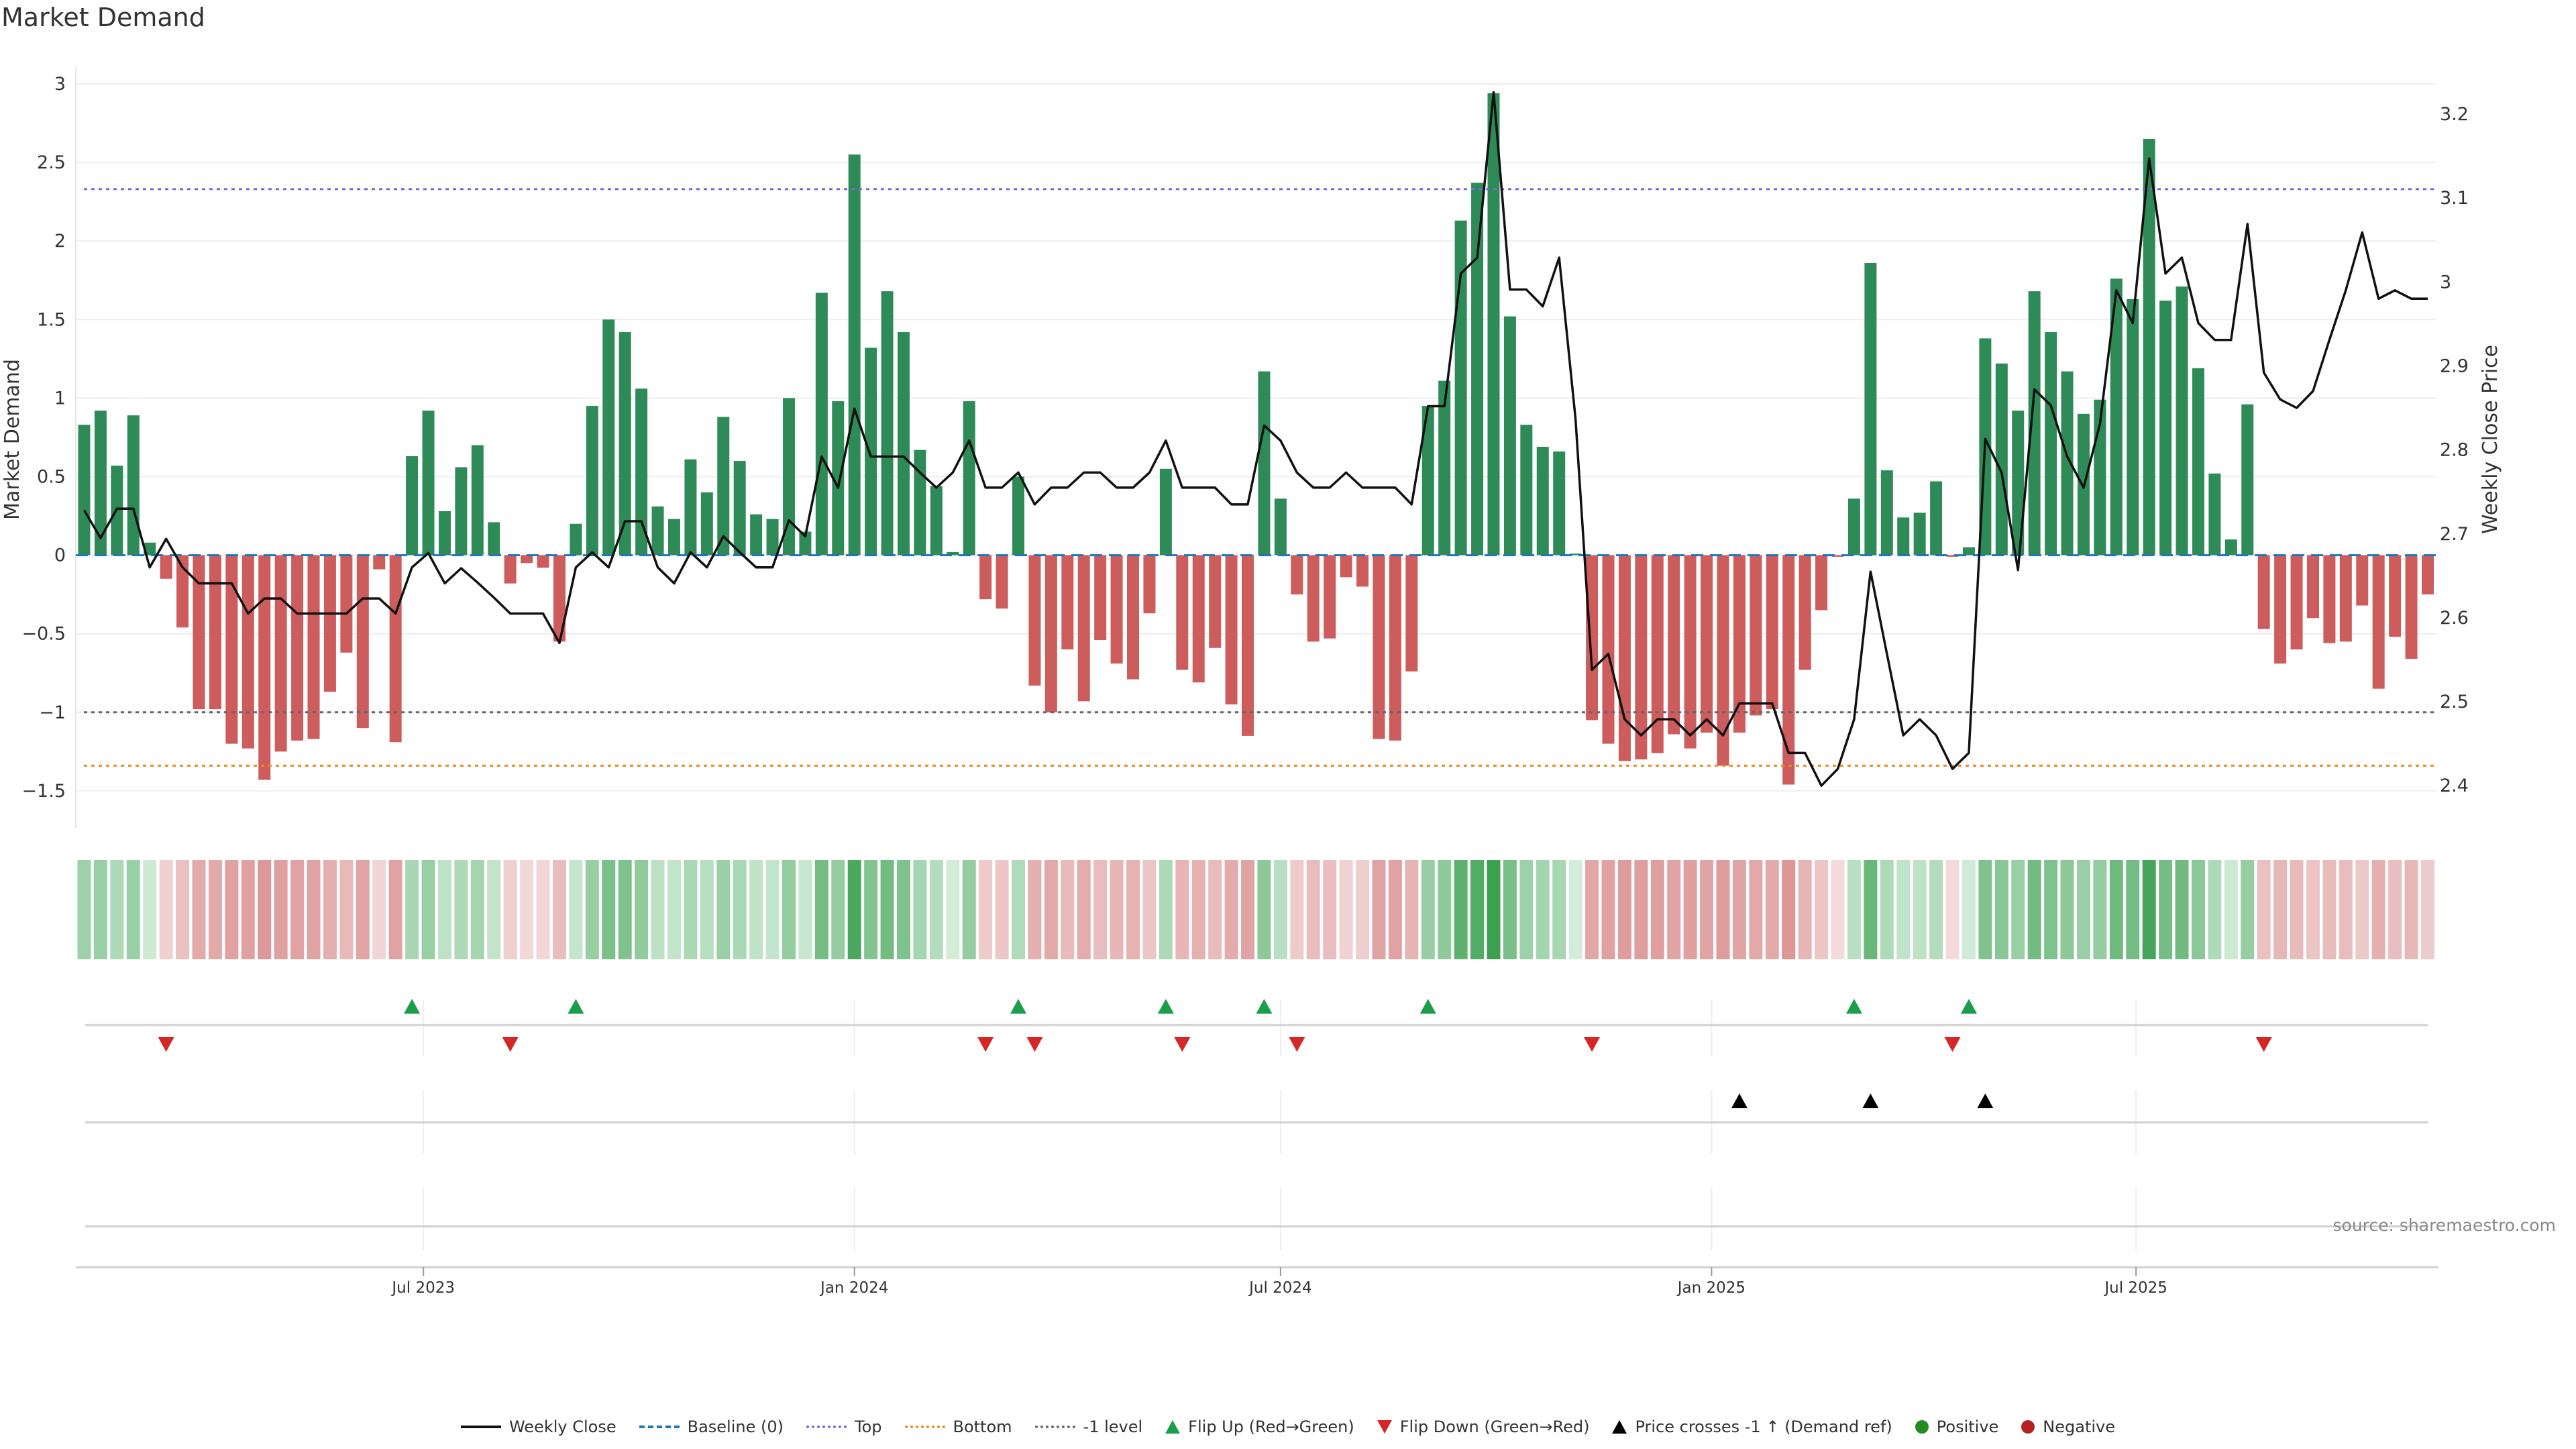 The width and height of the screenshot is (2576, 1449). I want to click on y2-tick-label: 2.9, so click(2454, 366).